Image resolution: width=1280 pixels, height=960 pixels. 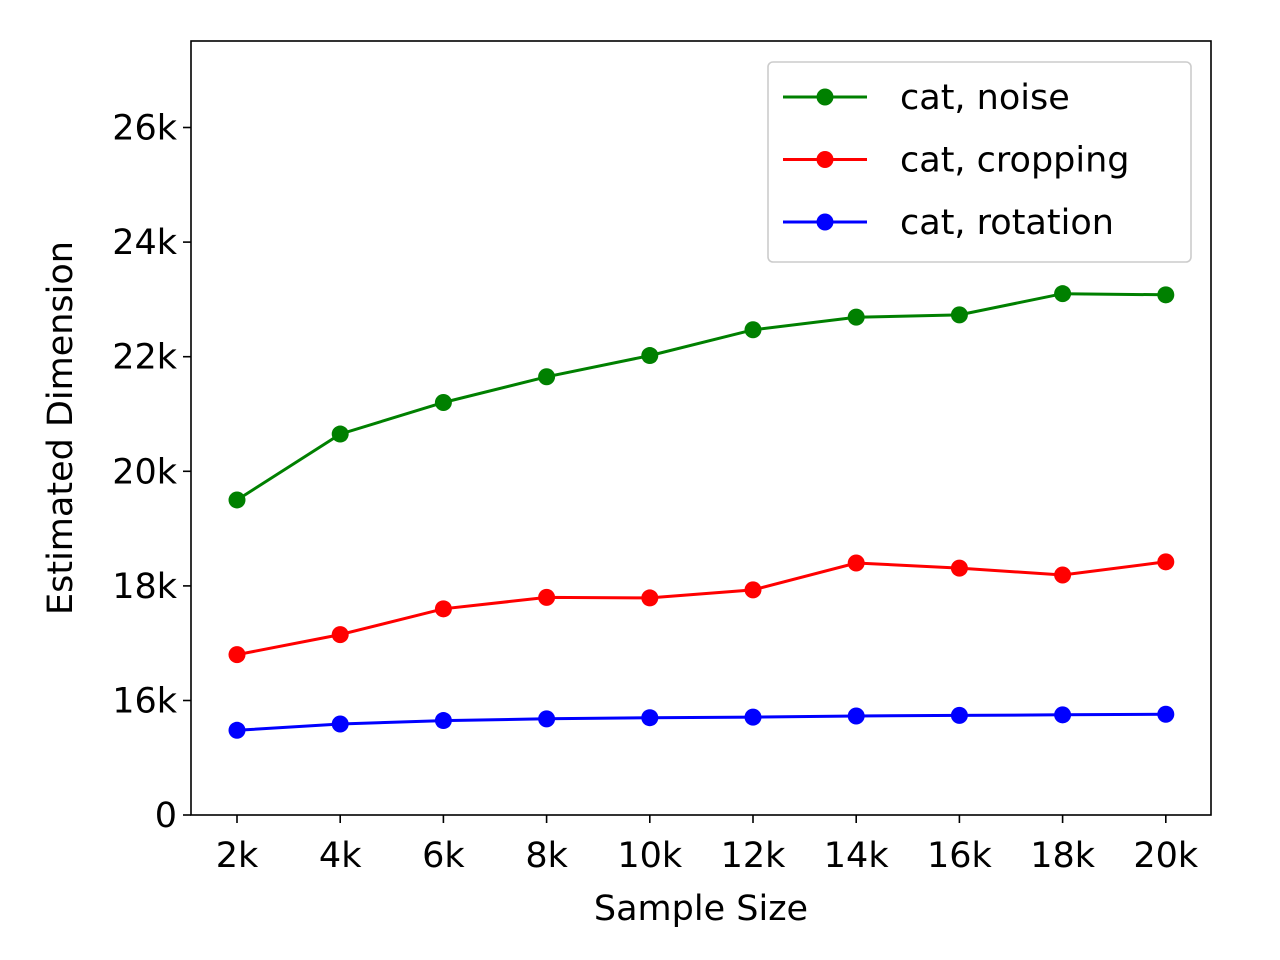 I want to click on y-tick-label: 0, so click(x=166, y=816).